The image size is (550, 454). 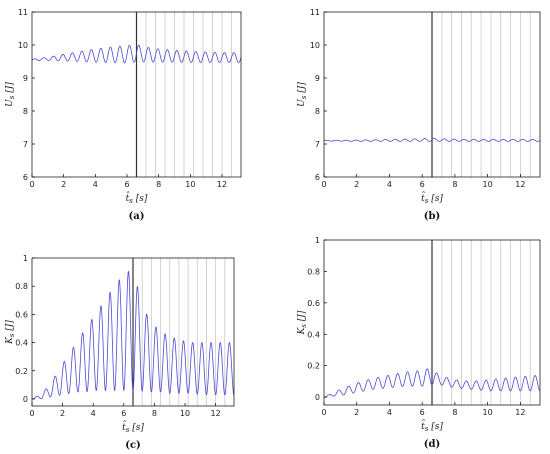 I want to click on panel-caption: (d), so click(x=432, y=444).